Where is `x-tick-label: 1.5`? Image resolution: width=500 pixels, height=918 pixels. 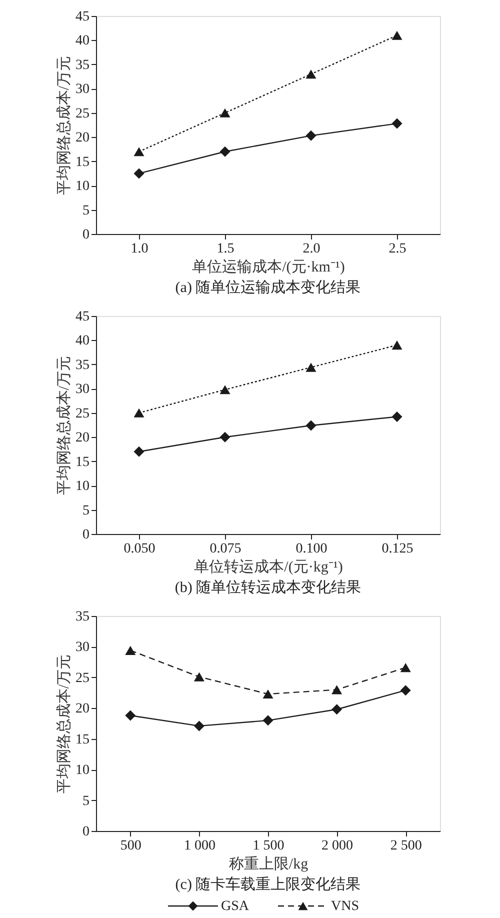 x-tick-label: 1.5 is located at coordinates (225, 249).